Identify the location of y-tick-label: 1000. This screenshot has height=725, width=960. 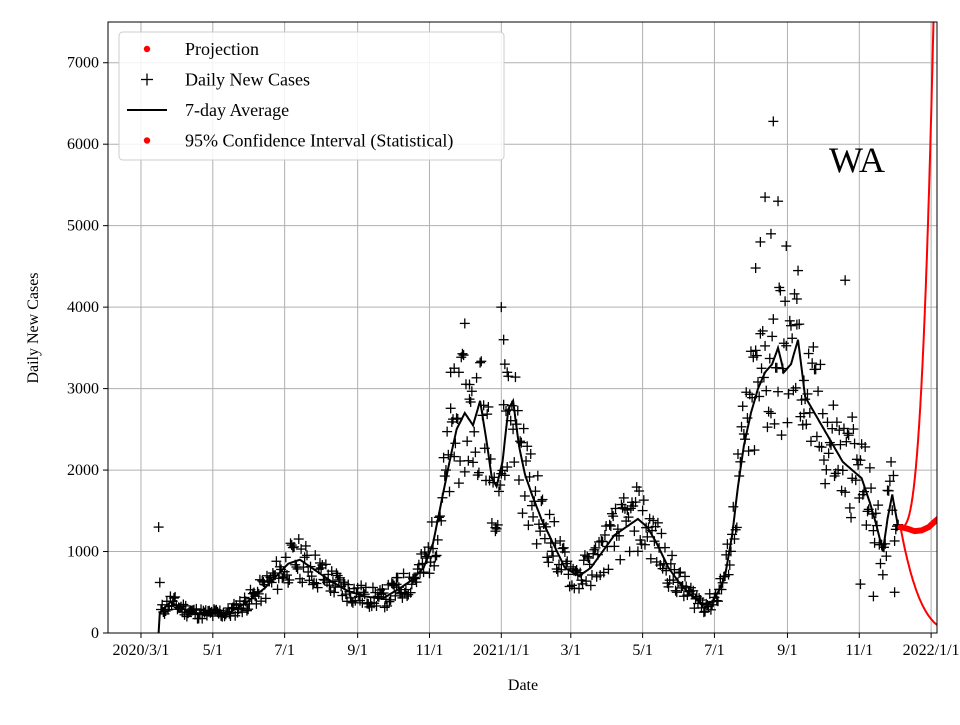
(83, 552).